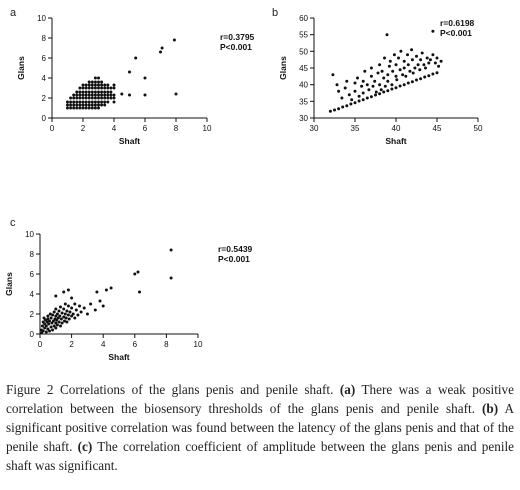  Describe the element at coordinates (129, 141) in the screenshot. I see `x-axis-title: Shaft` at that location.